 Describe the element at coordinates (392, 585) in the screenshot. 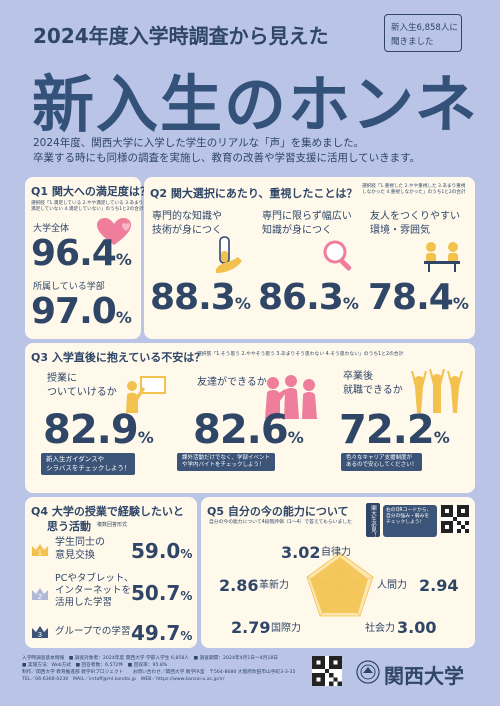

I see `q5-axis-2-name: 人間力` at that location.